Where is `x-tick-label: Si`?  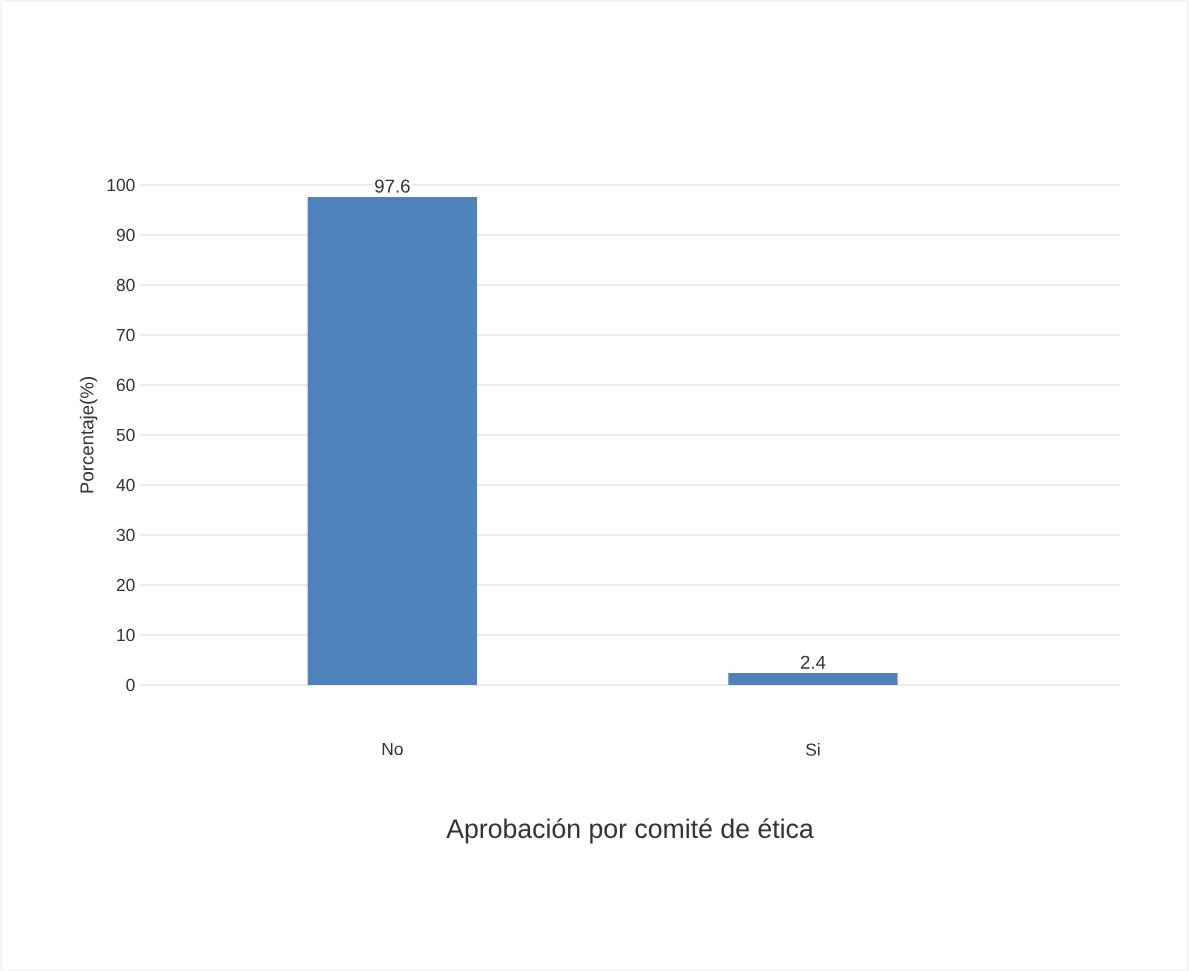 x-tick-label: Si is located at coordinates (813, 749).